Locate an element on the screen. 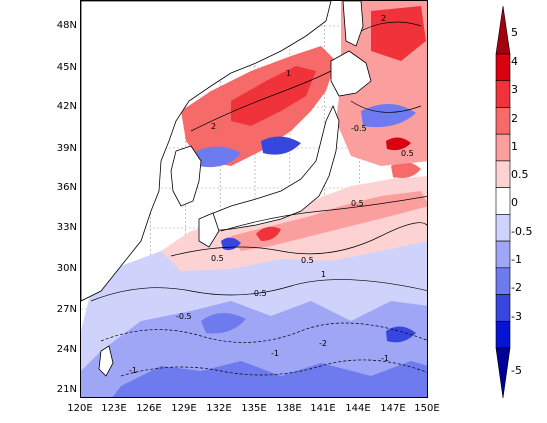  colorbar-label-neg-5: -5 is located at coordinates (516, 370).